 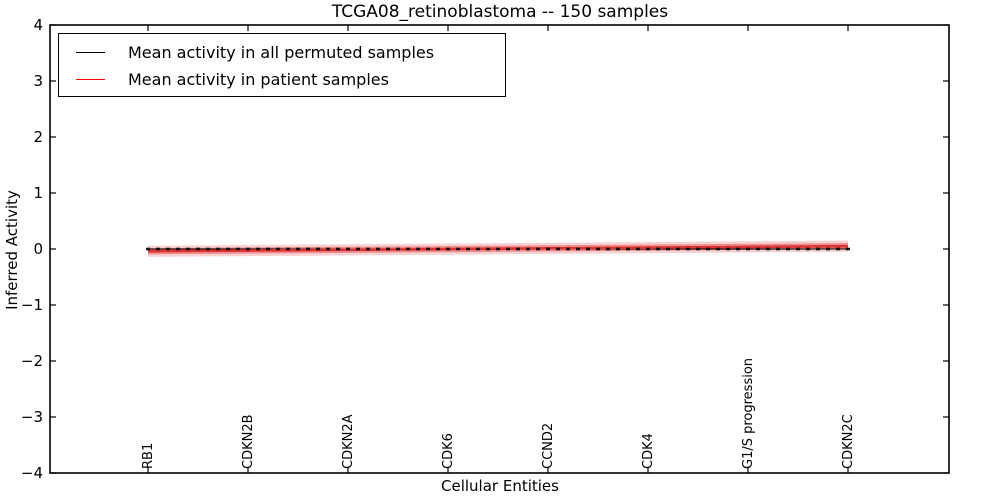 What do you see at coordinates (748, 413) in the screenshot?
I see `x-tick-label: G1/S progression` at bounding box center [748, 413].